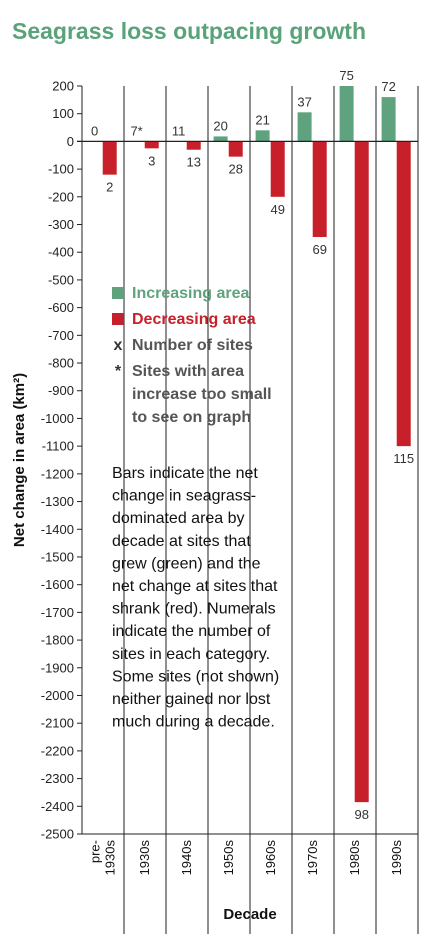  What do you see at coordinates (151, 160) in the screenshot?
I see `decrease-site-count: 3` at bounding box center [151, 160].